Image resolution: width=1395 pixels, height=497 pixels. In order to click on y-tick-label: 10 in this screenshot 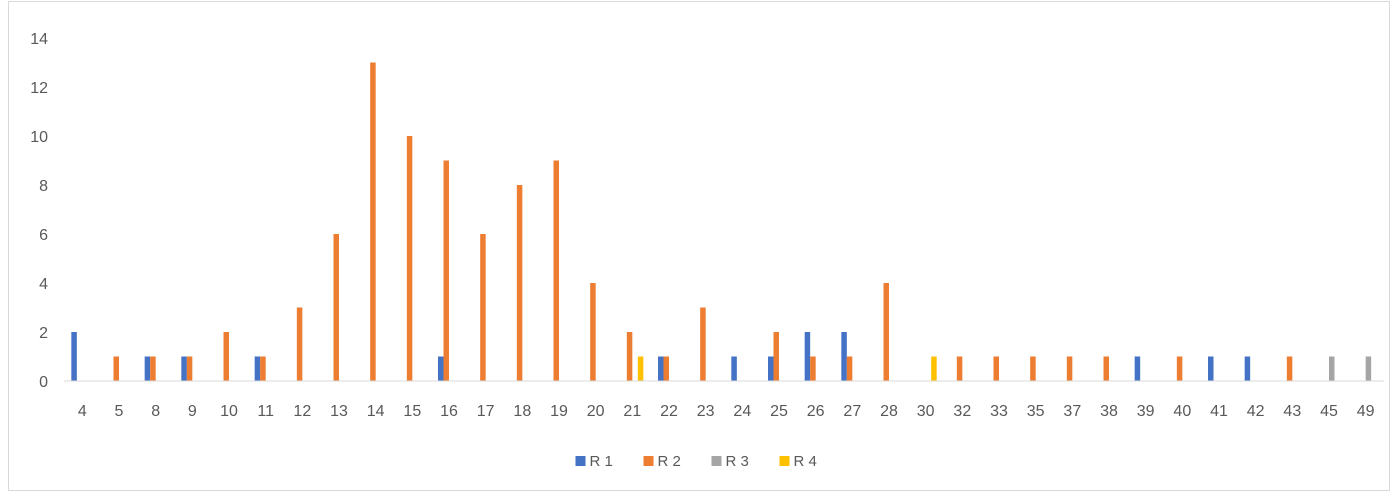, I will do `click(39, 137)`.